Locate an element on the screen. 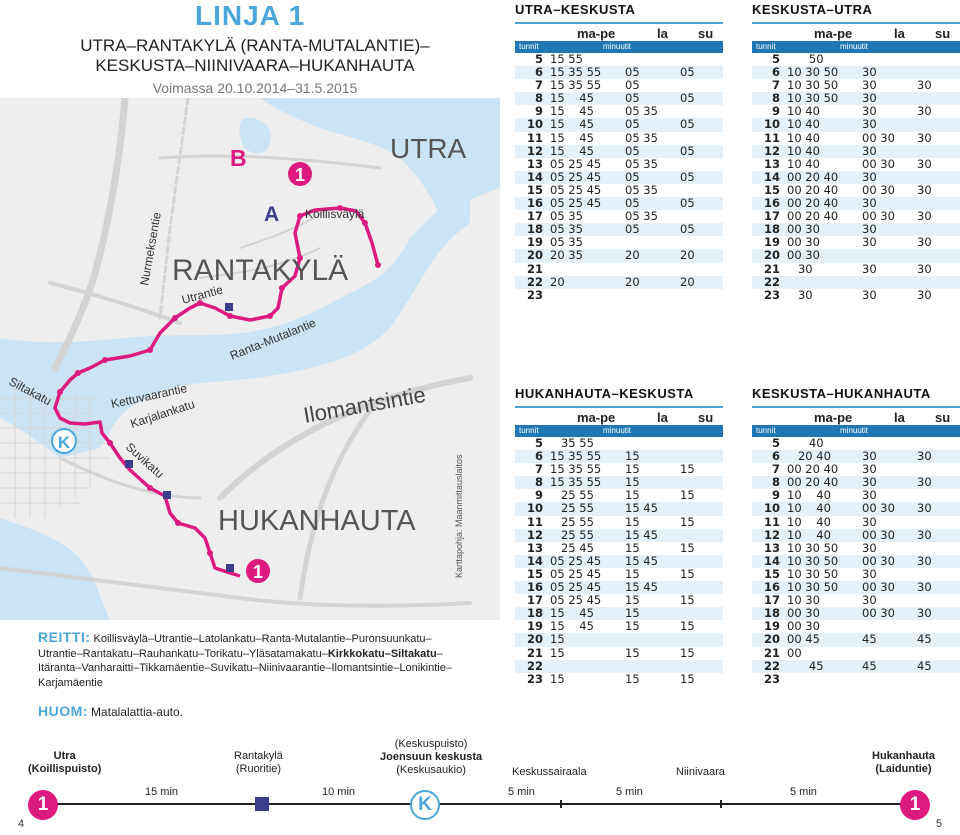 Image resolution: width=960 pixels, height=835 pixels. weekday-minutes: 20 35 is located at coordinates (566, 255).